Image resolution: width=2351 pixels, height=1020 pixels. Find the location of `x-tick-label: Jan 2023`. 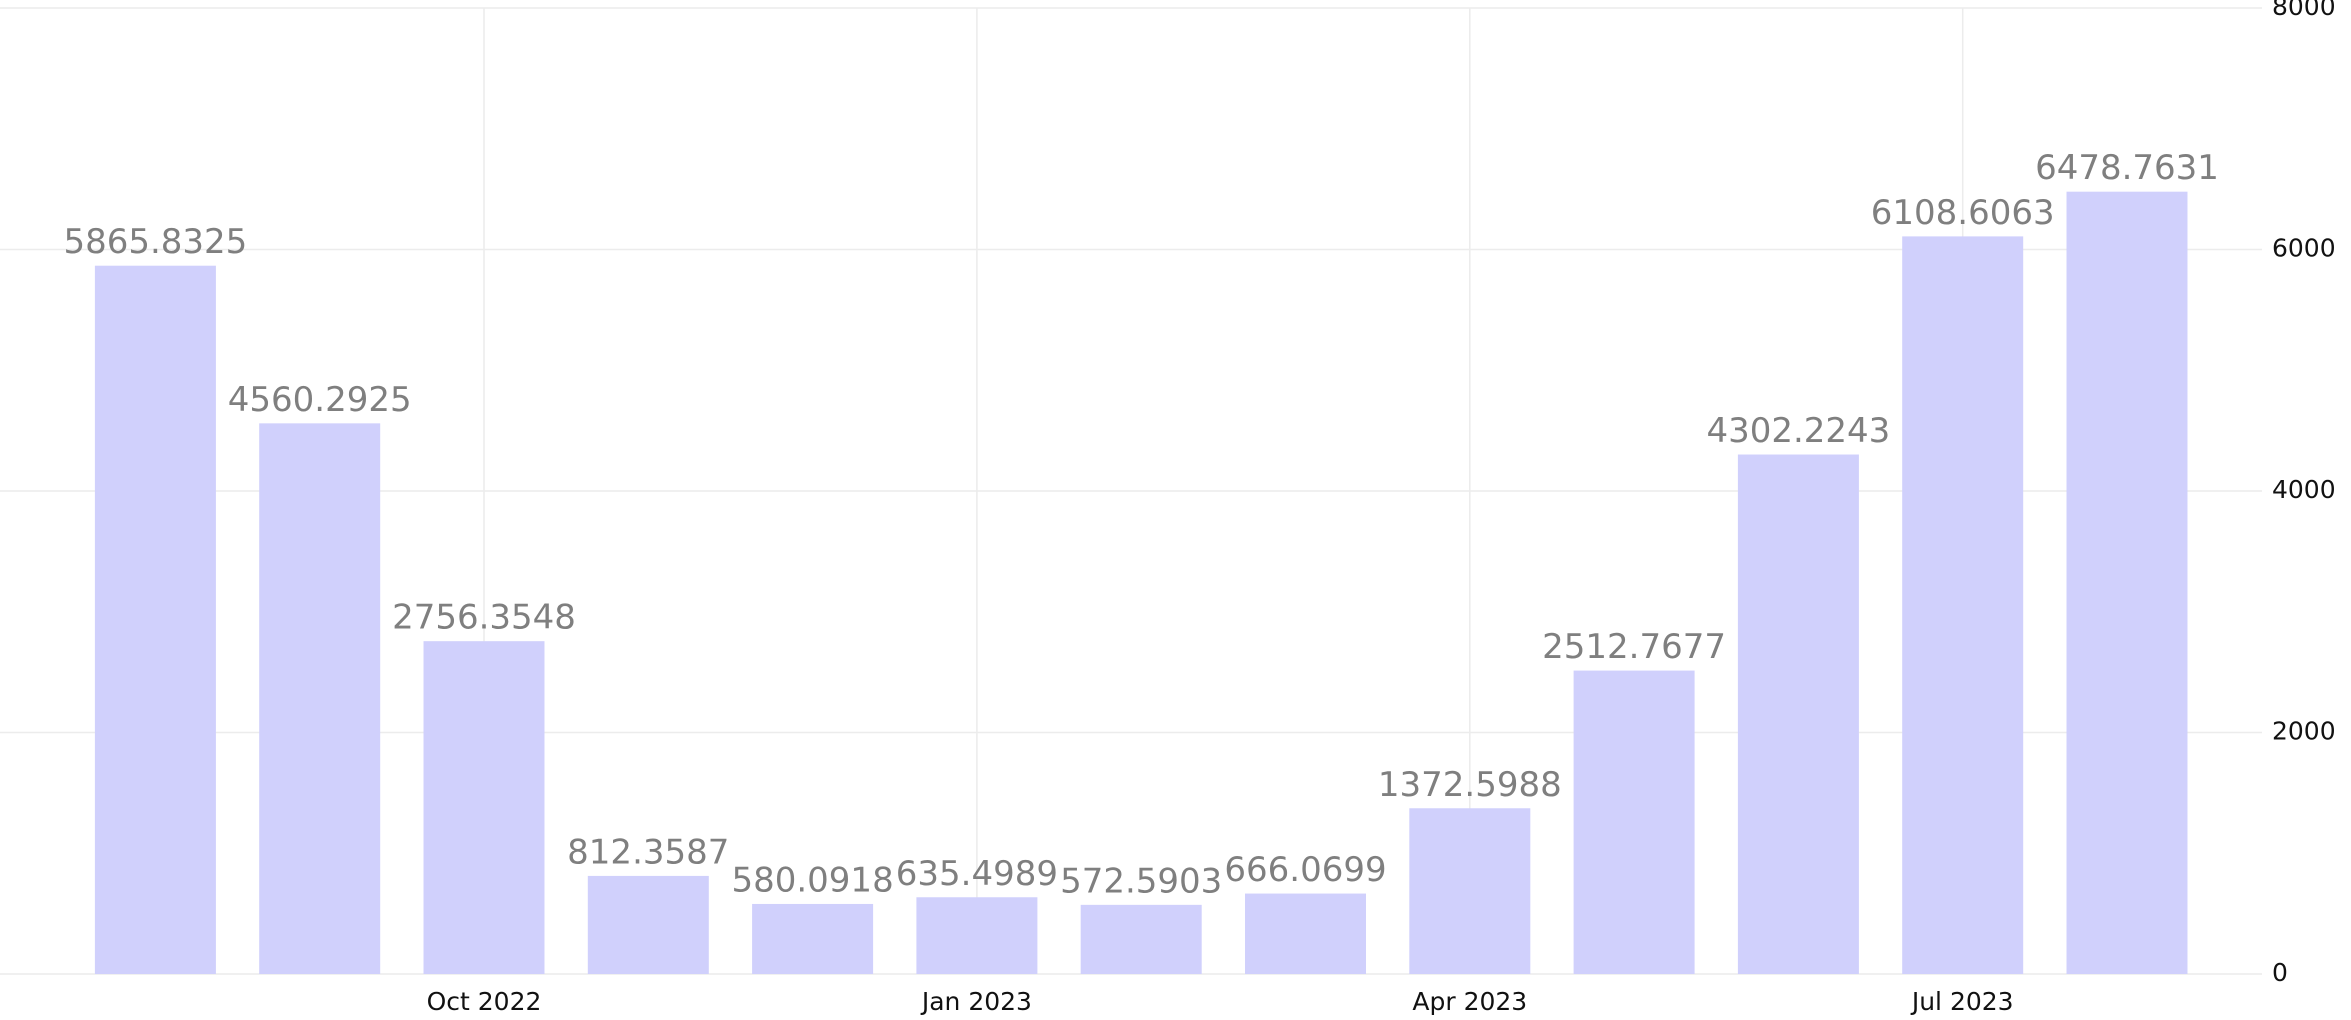

x-tick-label: Jan 2023 is located at coordinates (976, 1001).